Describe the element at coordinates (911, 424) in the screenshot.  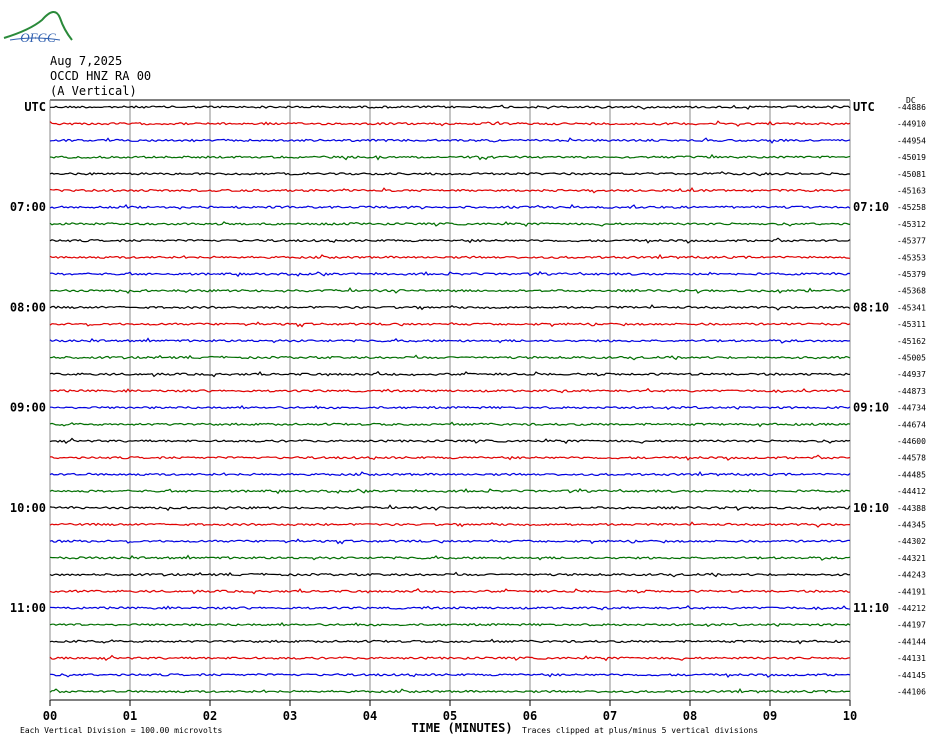
I see `dc-offset: -44674` at that location.